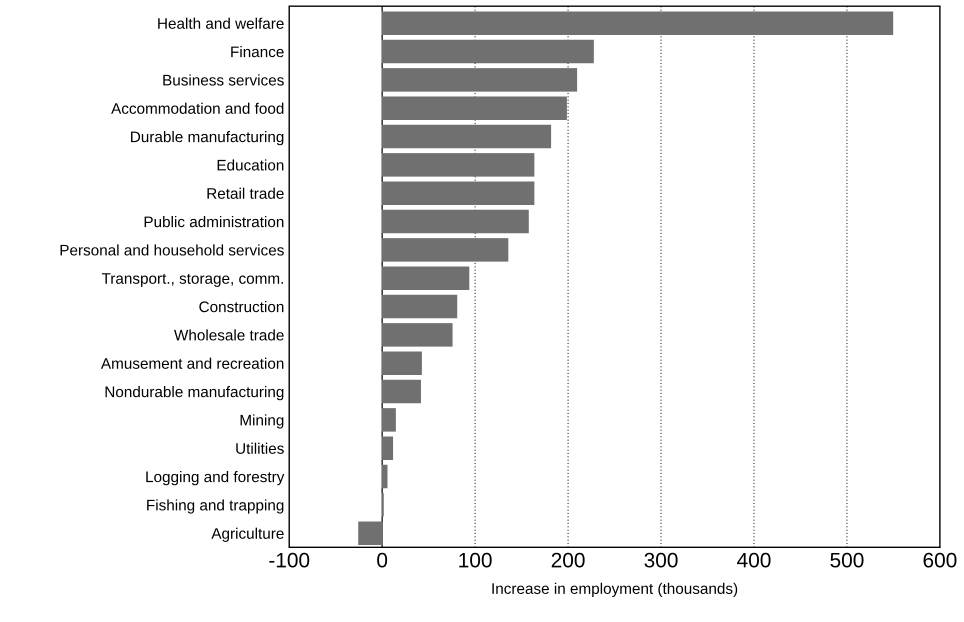  What do you see at coordinates (207, 138) in the screenshot?
I see `y-tick-label: Durable manufacturing` at bounding box center [207, 138].